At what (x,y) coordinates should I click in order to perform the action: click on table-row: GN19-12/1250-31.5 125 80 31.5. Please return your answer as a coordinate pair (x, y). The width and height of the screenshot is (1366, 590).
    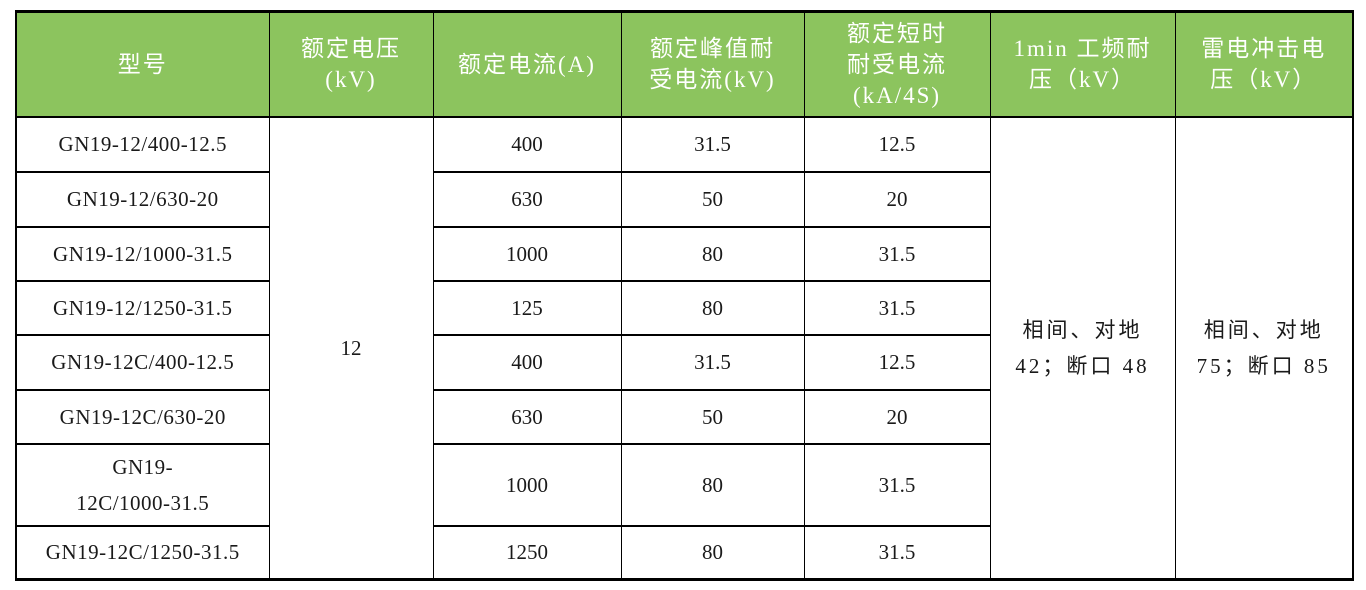
    Looking at the image, I should click on (684, 307).